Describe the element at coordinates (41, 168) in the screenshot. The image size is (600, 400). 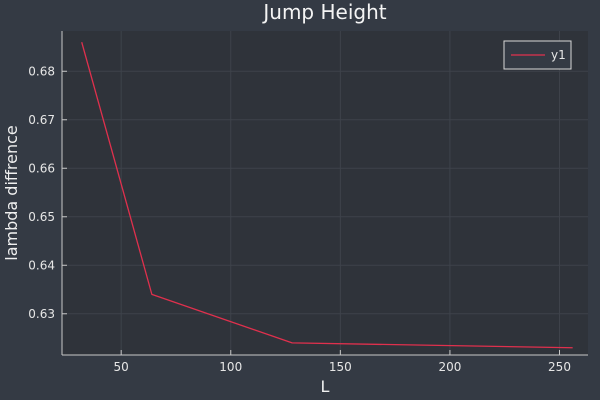
I see `y-tick-label: 0.66` at that location.